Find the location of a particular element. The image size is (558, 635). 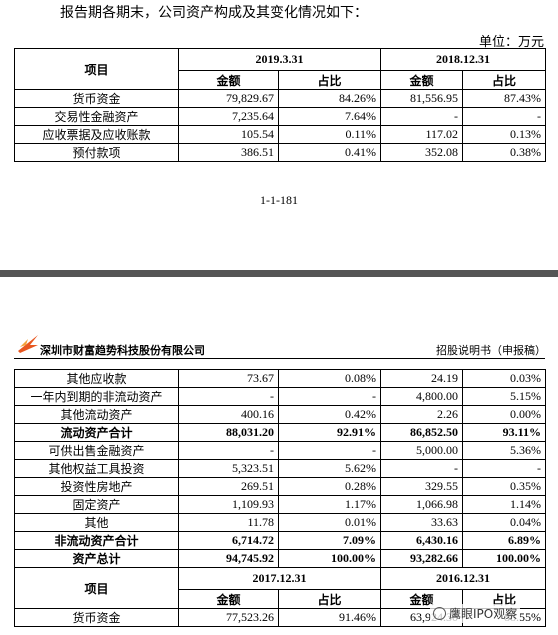

intro-text: 报告期各期末，公司资产构成及其变化情况如下： is located at coordinates (214, 13).